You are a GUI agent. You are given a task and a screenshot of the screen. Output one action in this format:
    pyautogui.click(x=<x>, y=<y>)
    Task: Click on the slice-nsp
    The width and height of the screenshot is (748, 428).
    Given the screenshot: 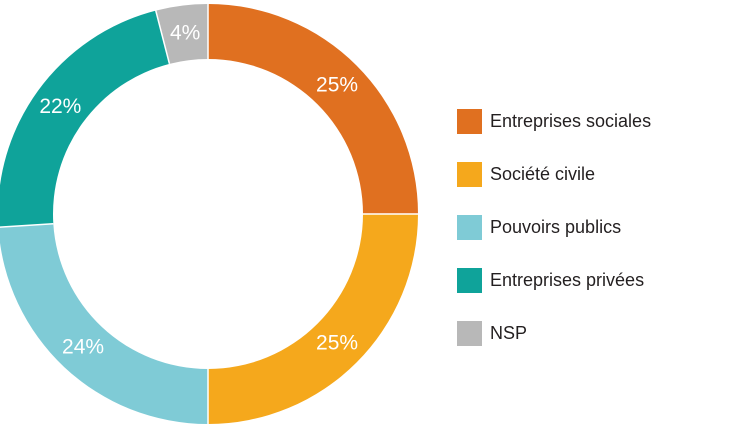 What is the action you would take?
    pyautogui.click(x=181, y=34)
    